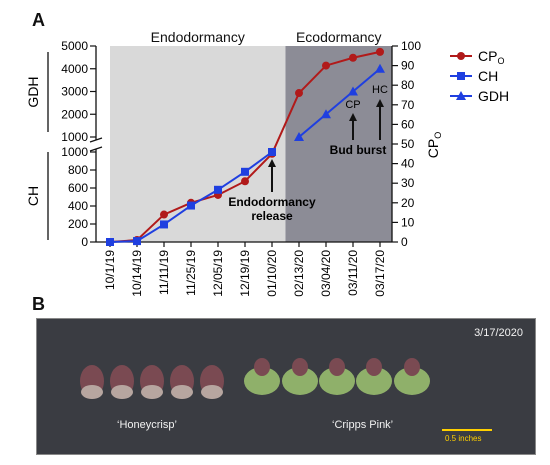 Image resolution: width=550 pixels, height=465 pixels. What do you see at coordinates (326, 273) in the screenshot?
I see `x-tick-label-8: 03/04/20` at bounding box center [326, 273].